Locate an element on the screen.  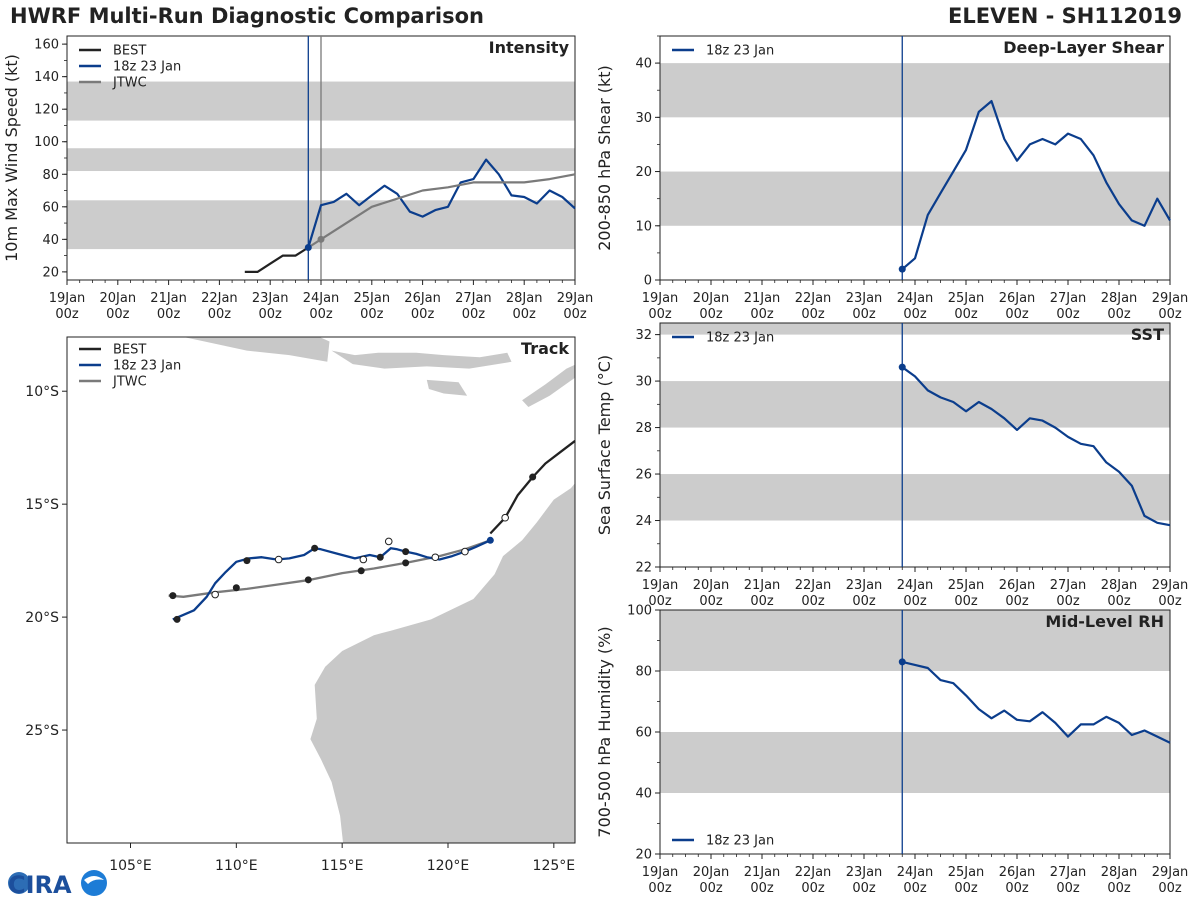
x-tick-label: 21Jan is located at coordinates (762, 298).